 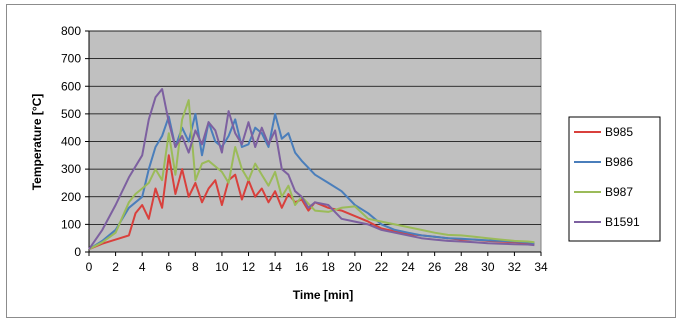 I want to click on legend-label-b986: B986, so click(x=619, y=162).